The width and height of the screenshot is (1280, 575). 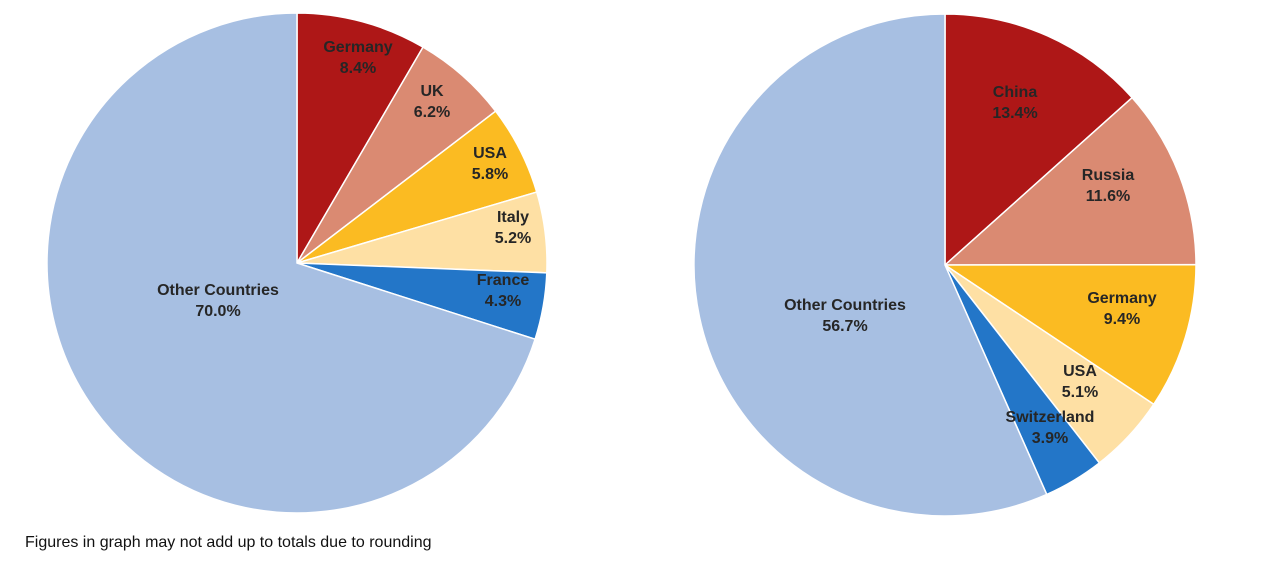 I want to click on pie-slice-russia, so click(x=1070, y=181).